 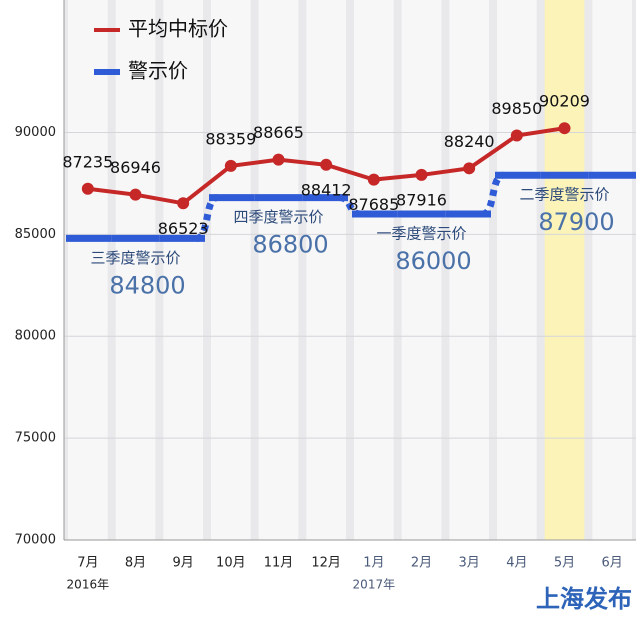 What do you see at coordinates (35, 540) in the screenshot?
I see `y-tick-label: 70000` at bounding box center [35, 540].